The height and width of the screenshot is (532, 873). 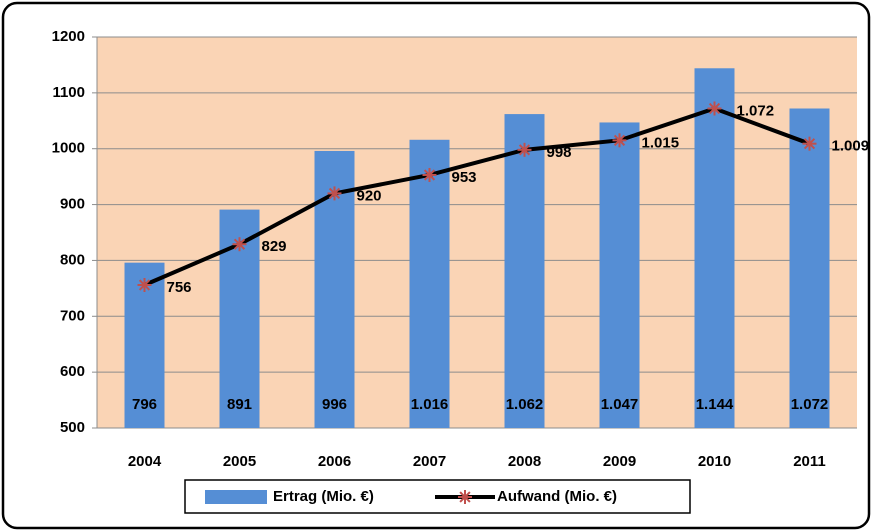 What do you see at coordinates (323, 496) in the screenshot?
I see `legend-label: Ertrag (Mio. €)` at bounding box center [323, 496].